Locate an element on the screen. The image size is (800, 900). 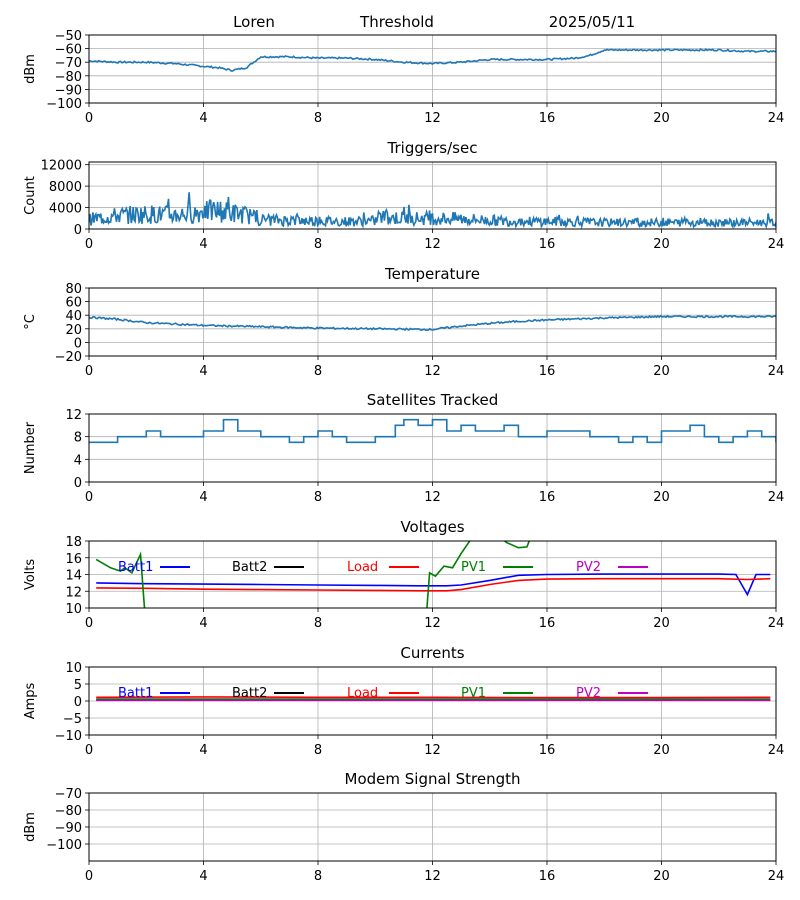
panel-5-ytick-label: 0 is located at coordinates (78, 702).